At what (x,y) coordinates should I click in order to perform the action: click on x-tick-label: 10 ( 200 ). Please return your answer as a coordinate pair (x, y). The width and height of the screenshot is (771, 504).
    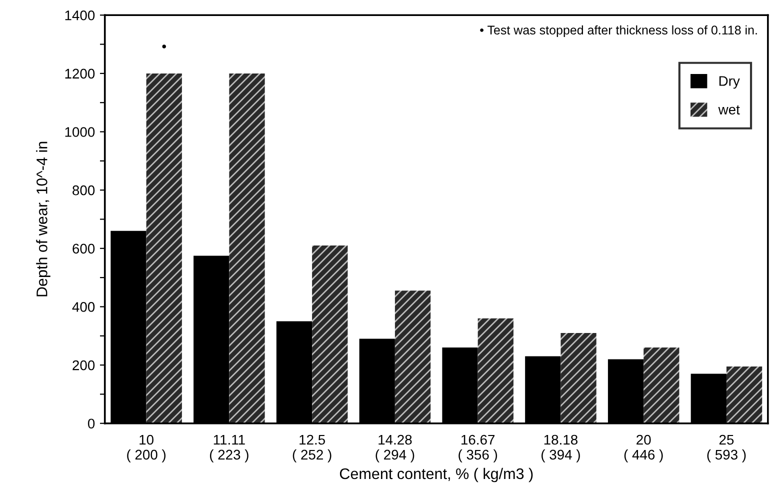
    Looking at the image, I should click on (146, 448).